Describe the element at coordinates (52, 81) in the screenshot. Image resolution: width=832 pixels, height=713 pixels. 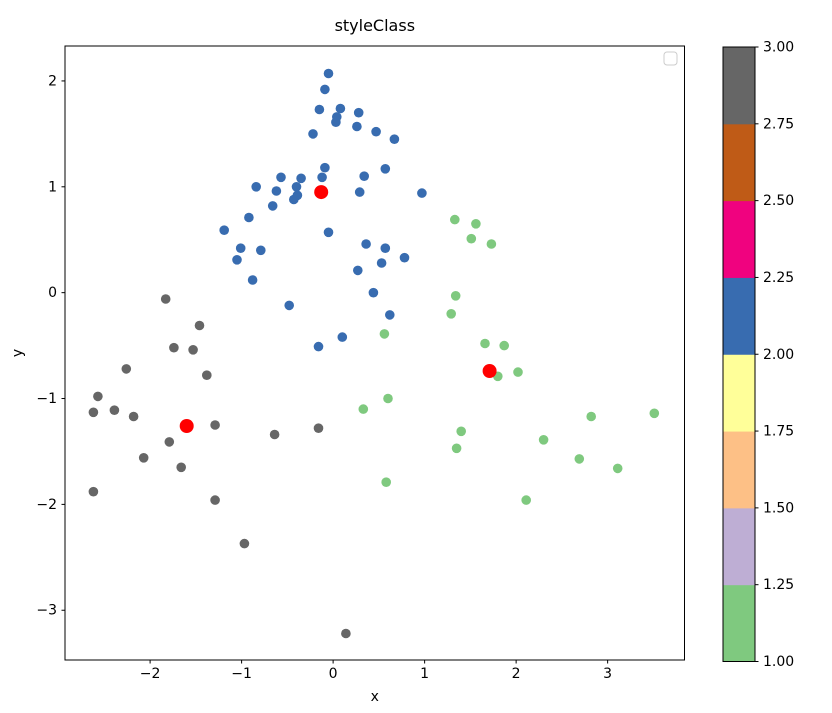
I see `y-tick-label: 2` at that location.